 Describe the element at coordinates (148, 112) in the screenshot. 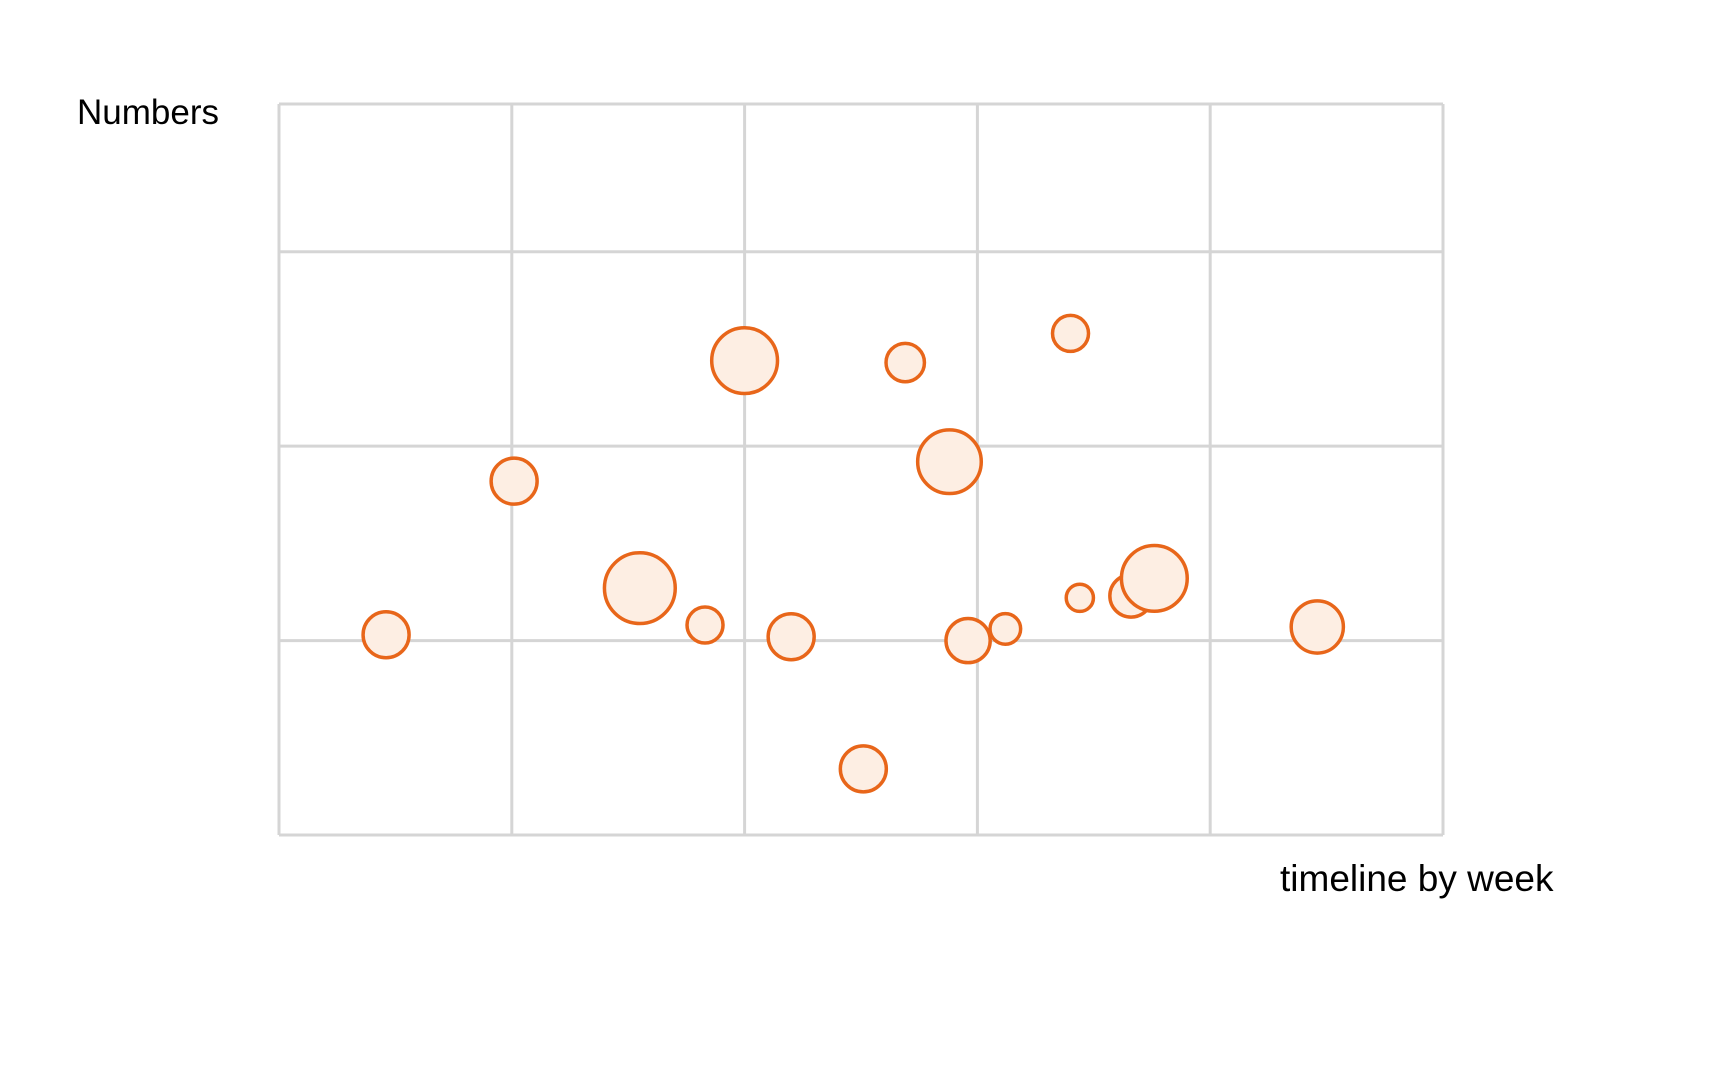

I see `y-axis-label: Numbers` at that location.